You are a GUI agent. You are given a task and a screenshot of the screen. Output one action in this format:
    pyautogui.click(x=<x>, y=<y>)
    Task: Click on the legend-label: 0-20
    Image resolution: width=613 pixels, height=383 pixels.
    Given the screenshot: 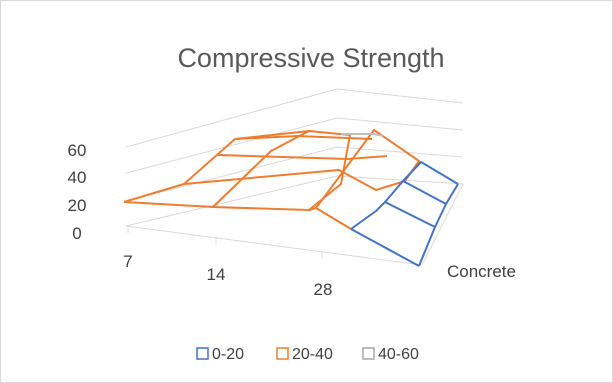 What is the action you would take?
    pyautogui.click(x=228, y=354)
    